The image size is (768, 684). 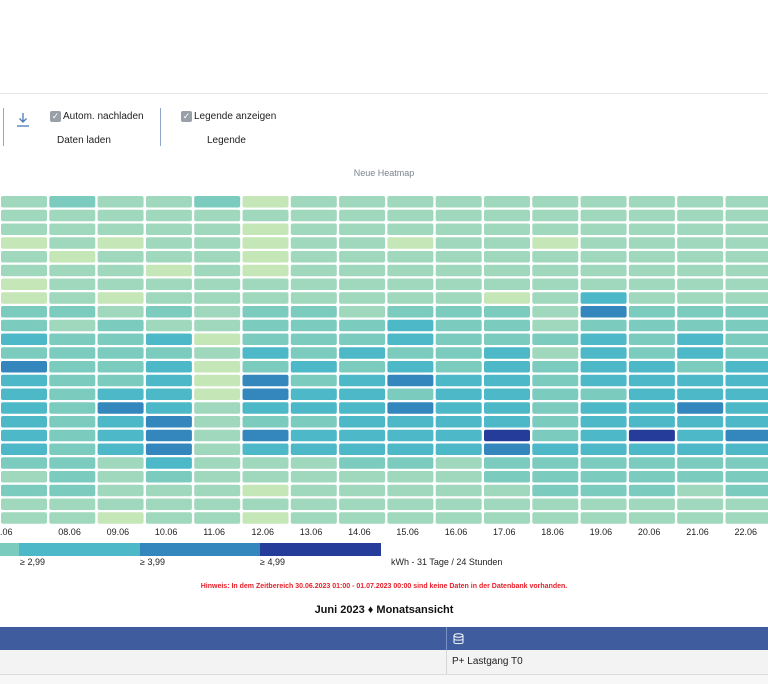 I want to click on table-row, so click(x=384, y=662).